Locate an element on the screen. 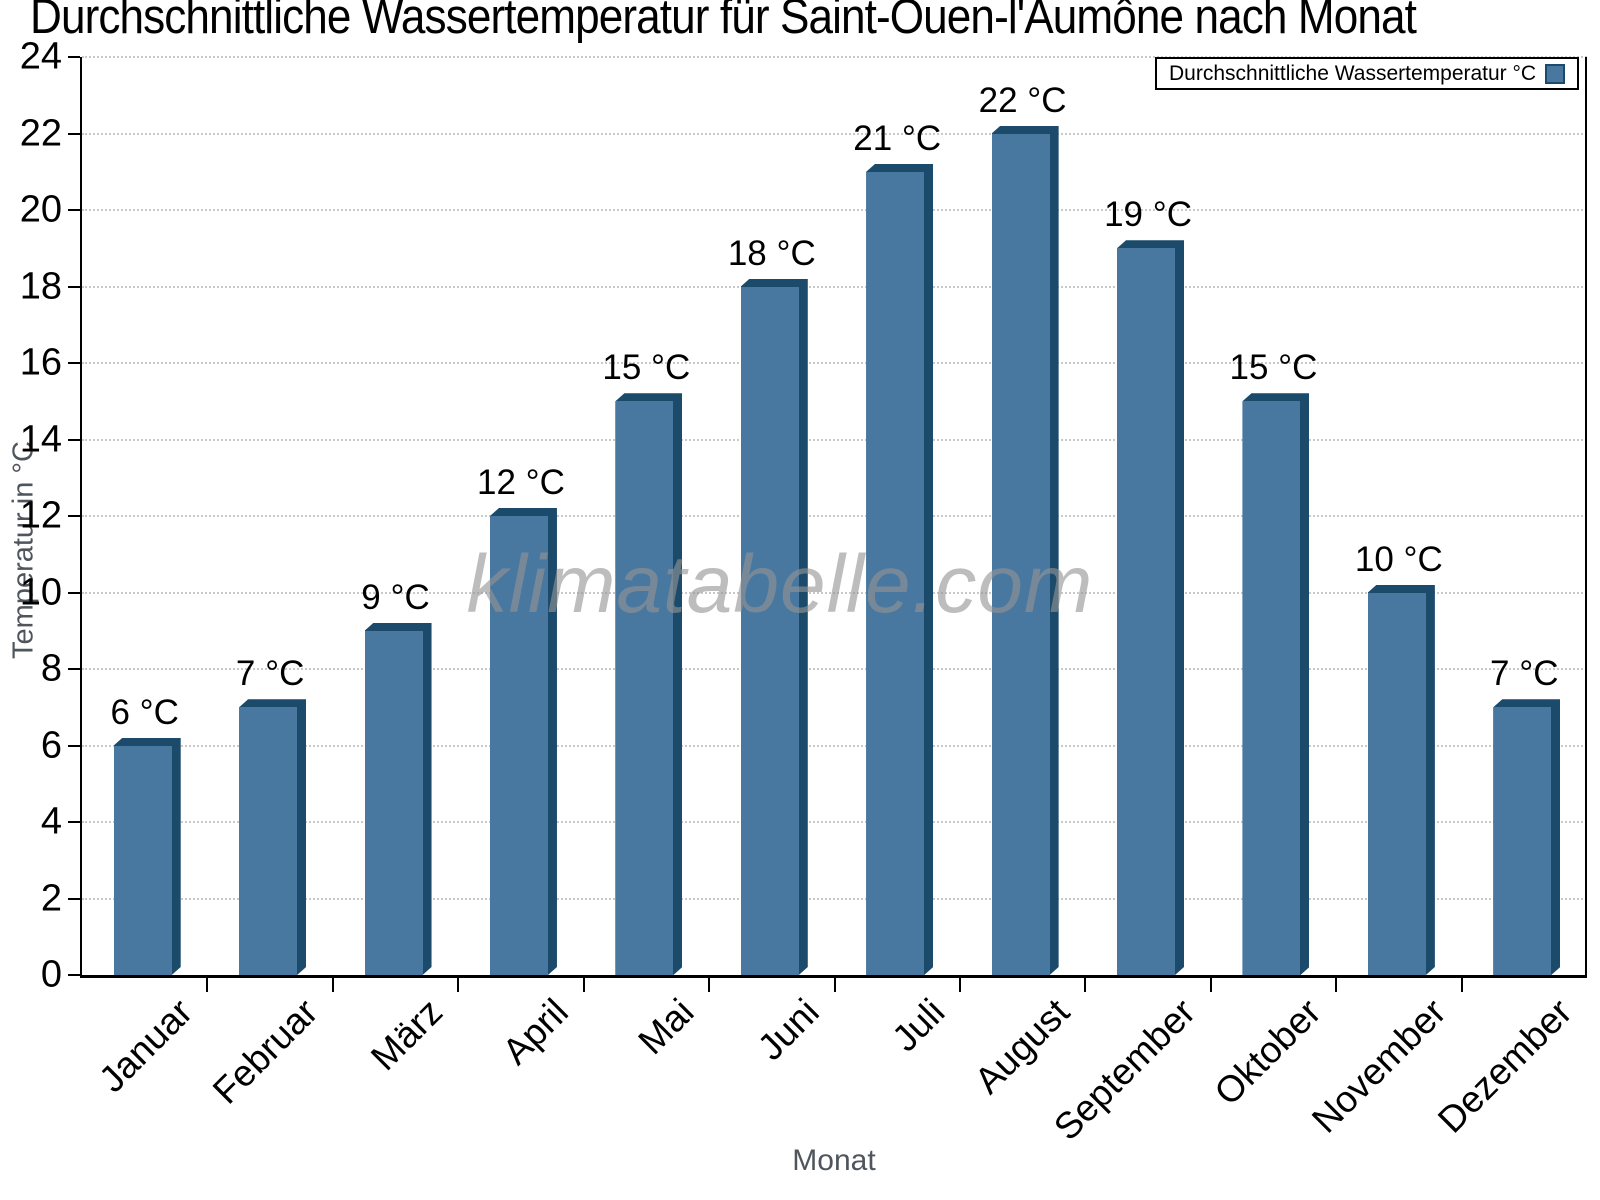 This screenshot has height=1200, width=1600. bar-november is located at coordinates (1401, 780).